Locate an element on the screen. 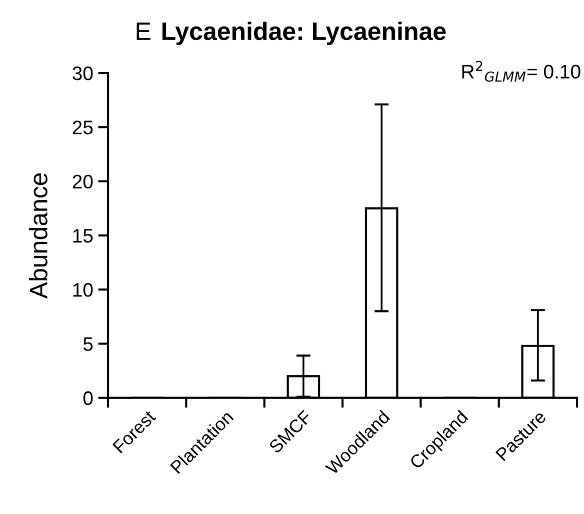 This screenshot has width=584, height=514. annotation: R$^{2}$$_{GLMM}$= 0.10 is located at coordinates (521, 71).